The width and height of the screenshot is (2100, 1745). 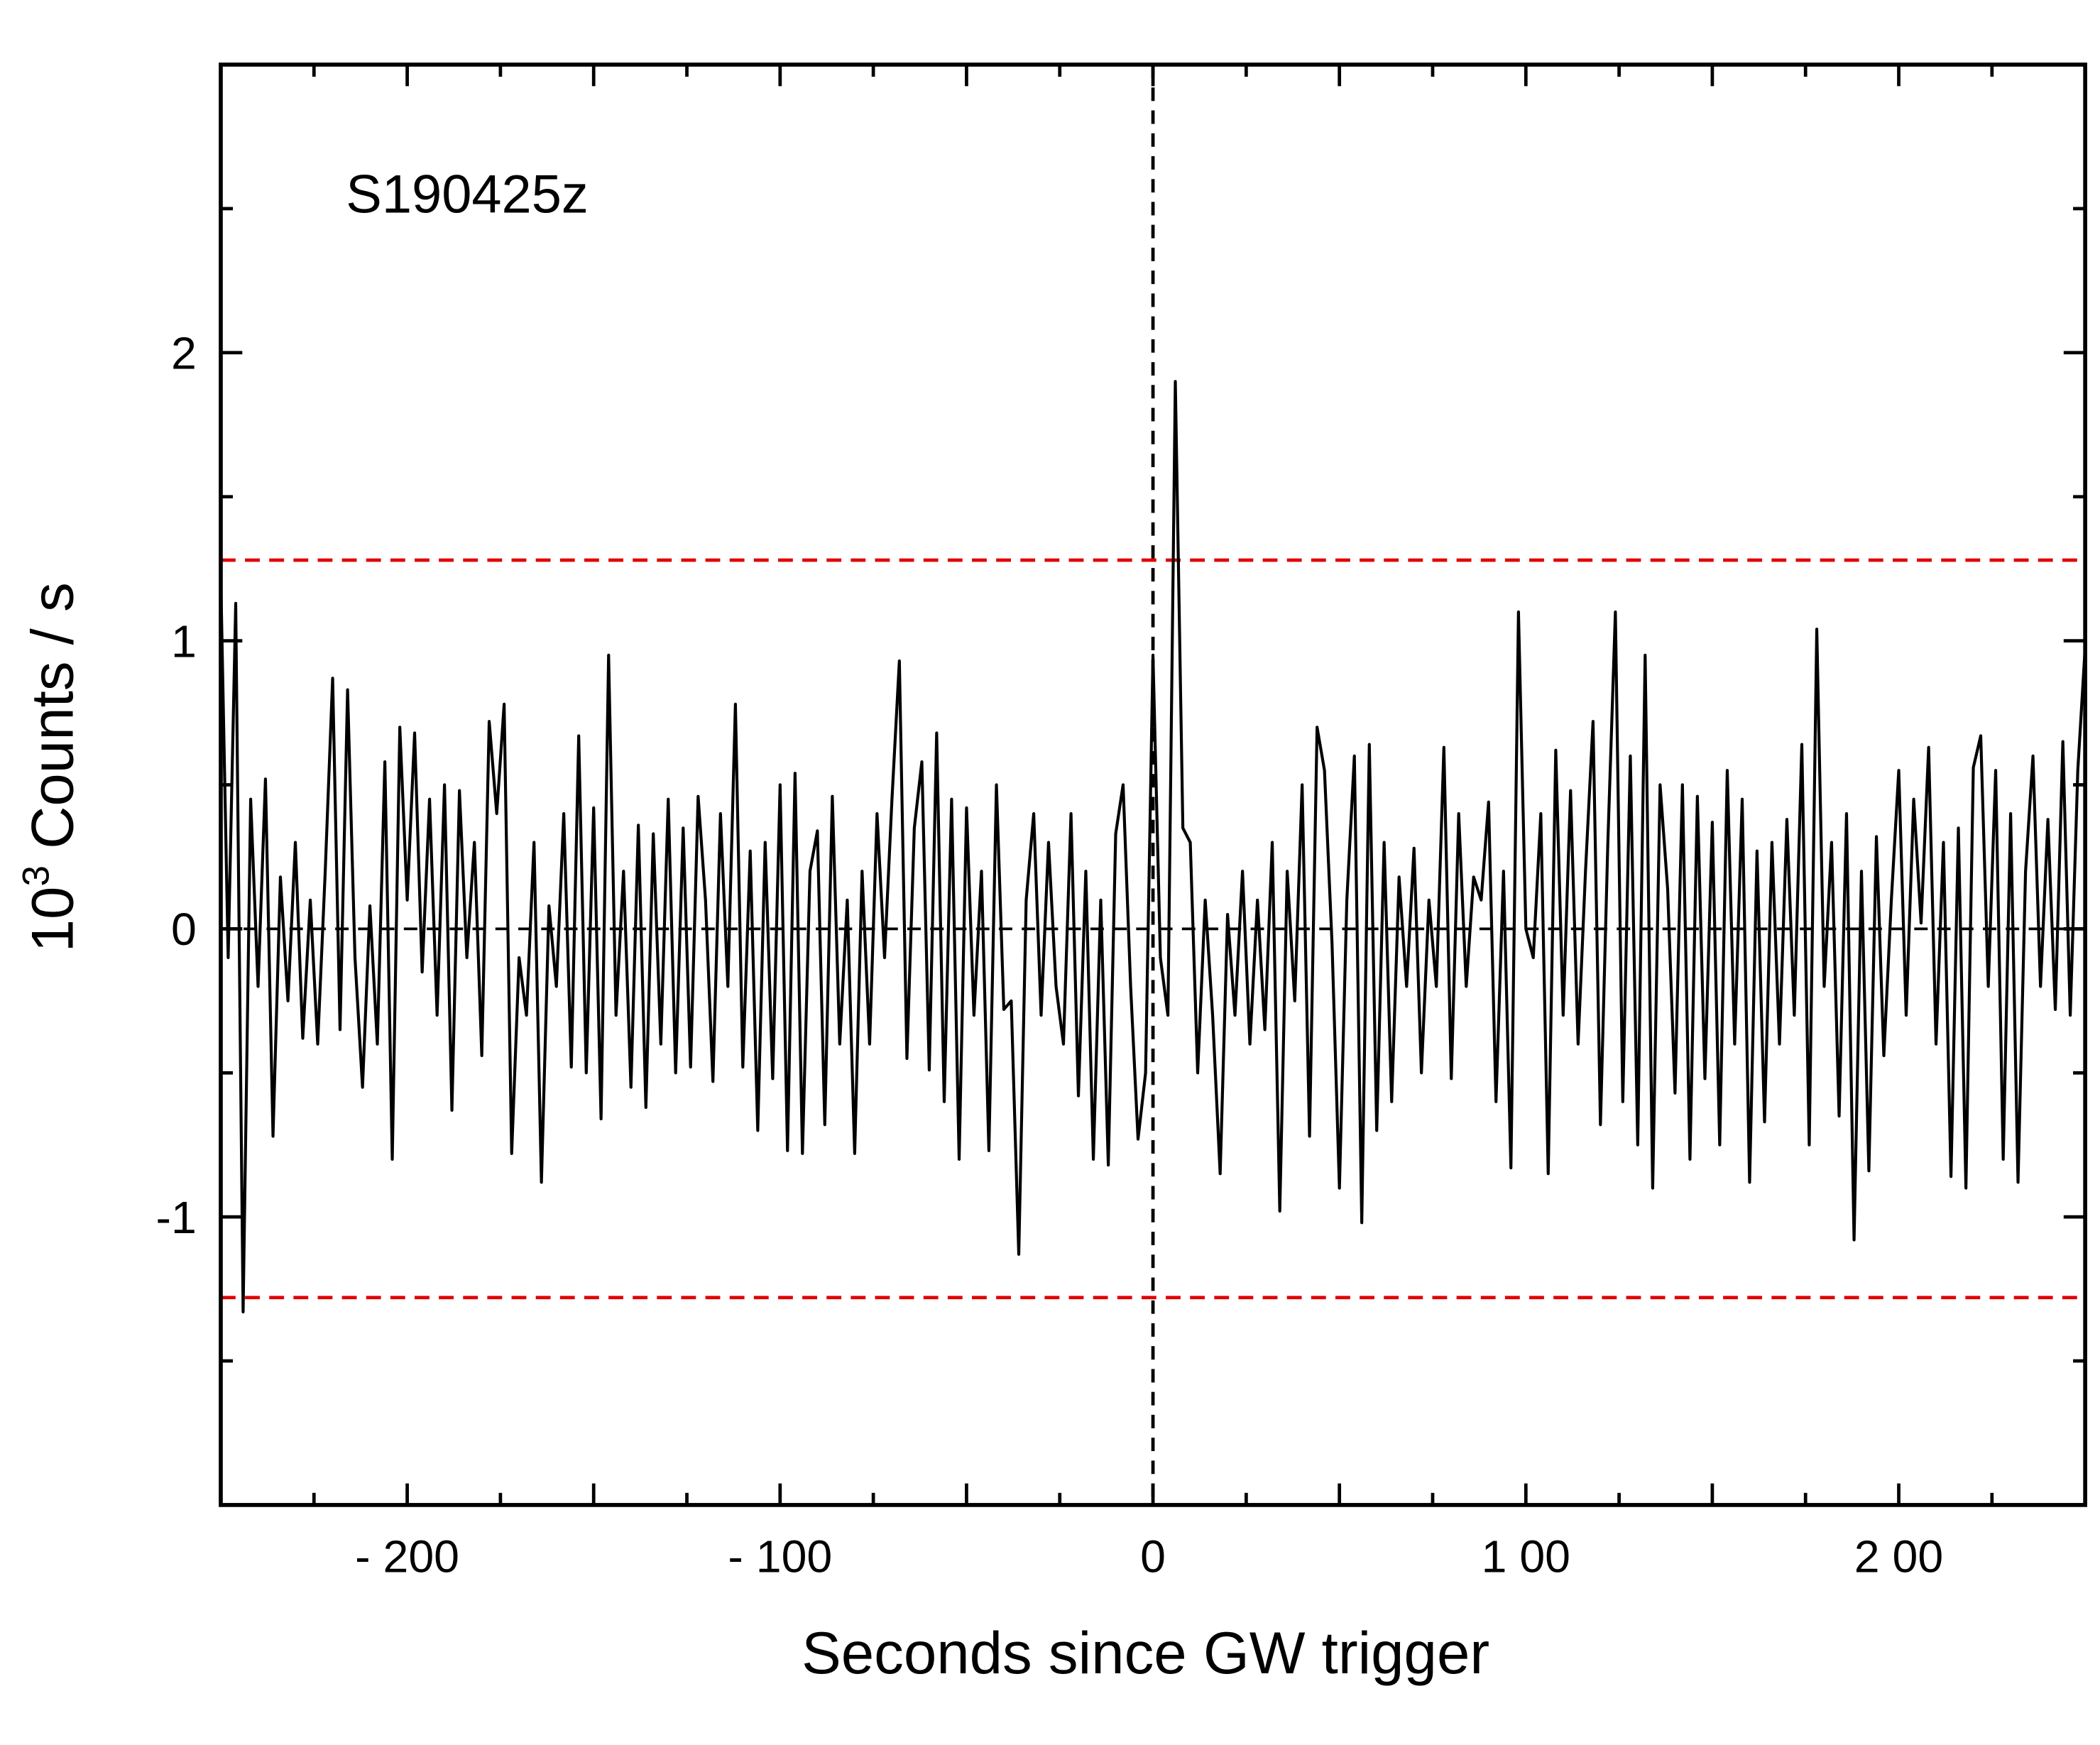 What do you see at coordinates (184, 641) in the screenshot?
I see `y-tick-label: 1` at bounding box center [184, 641].